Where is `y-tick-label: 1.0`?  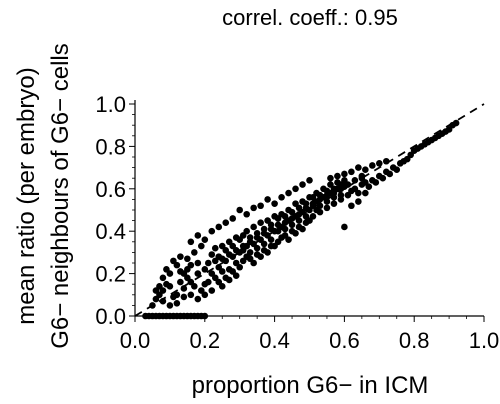 y-tick-label: 1.0 is located at coordinates (110, 104).